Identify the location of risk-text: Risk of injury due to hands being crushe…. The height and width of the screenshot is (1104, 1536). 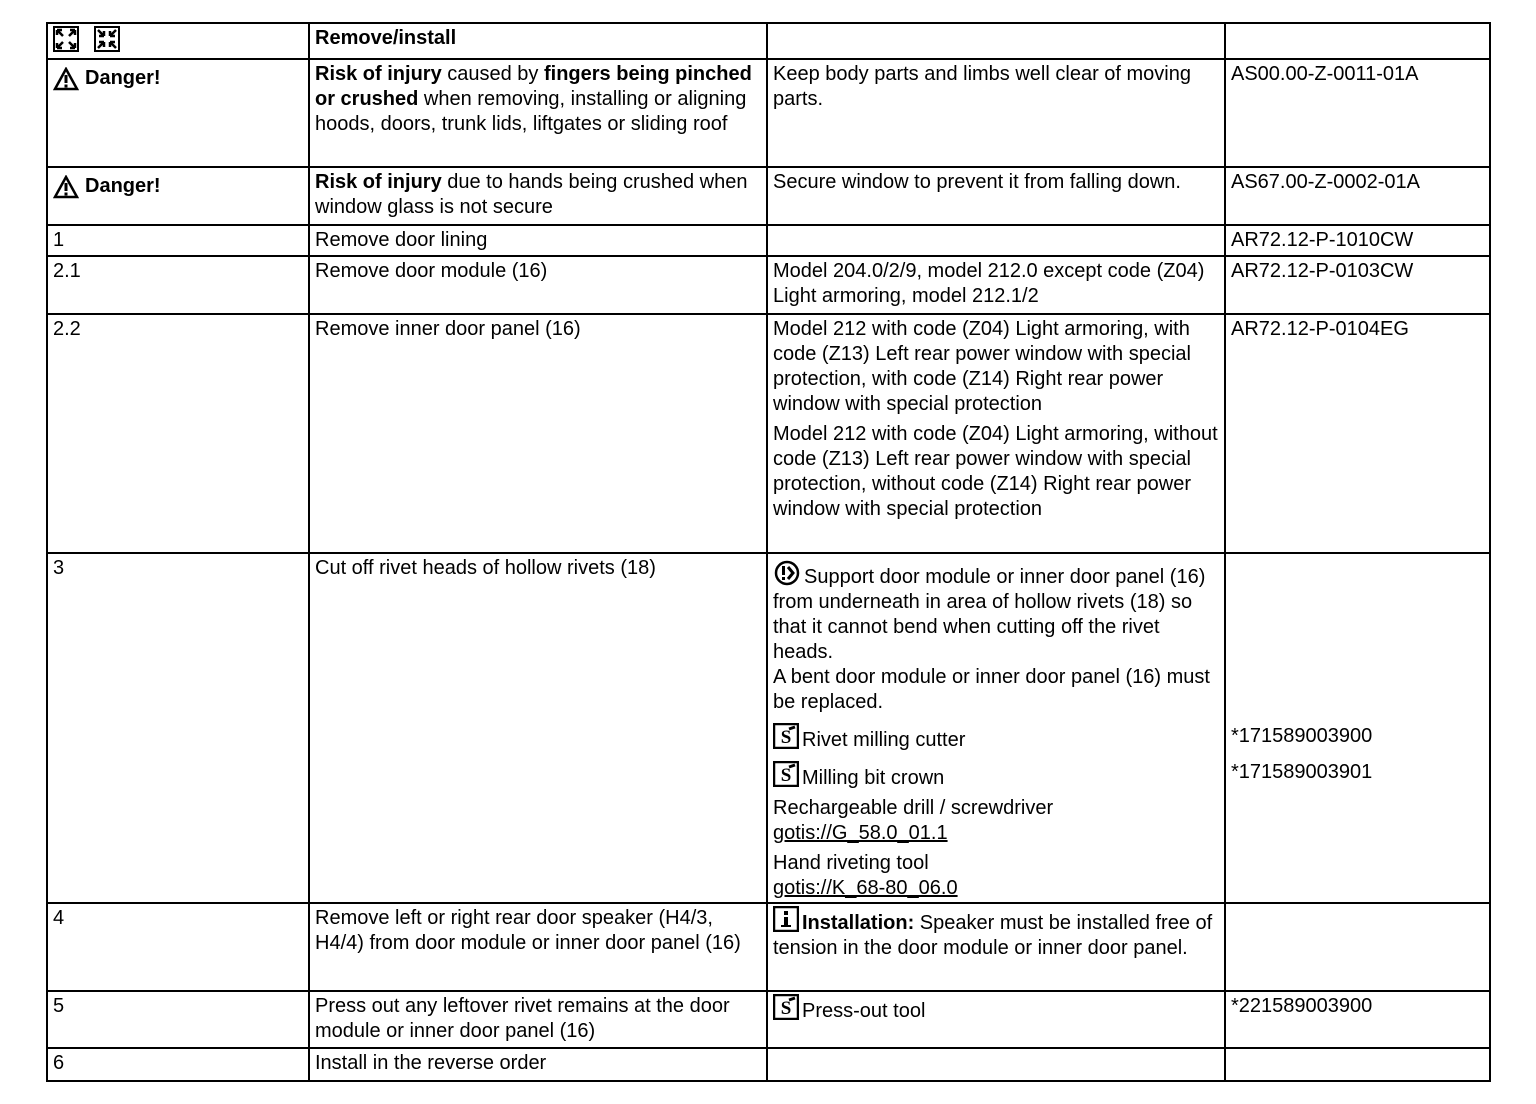
(538, 196).